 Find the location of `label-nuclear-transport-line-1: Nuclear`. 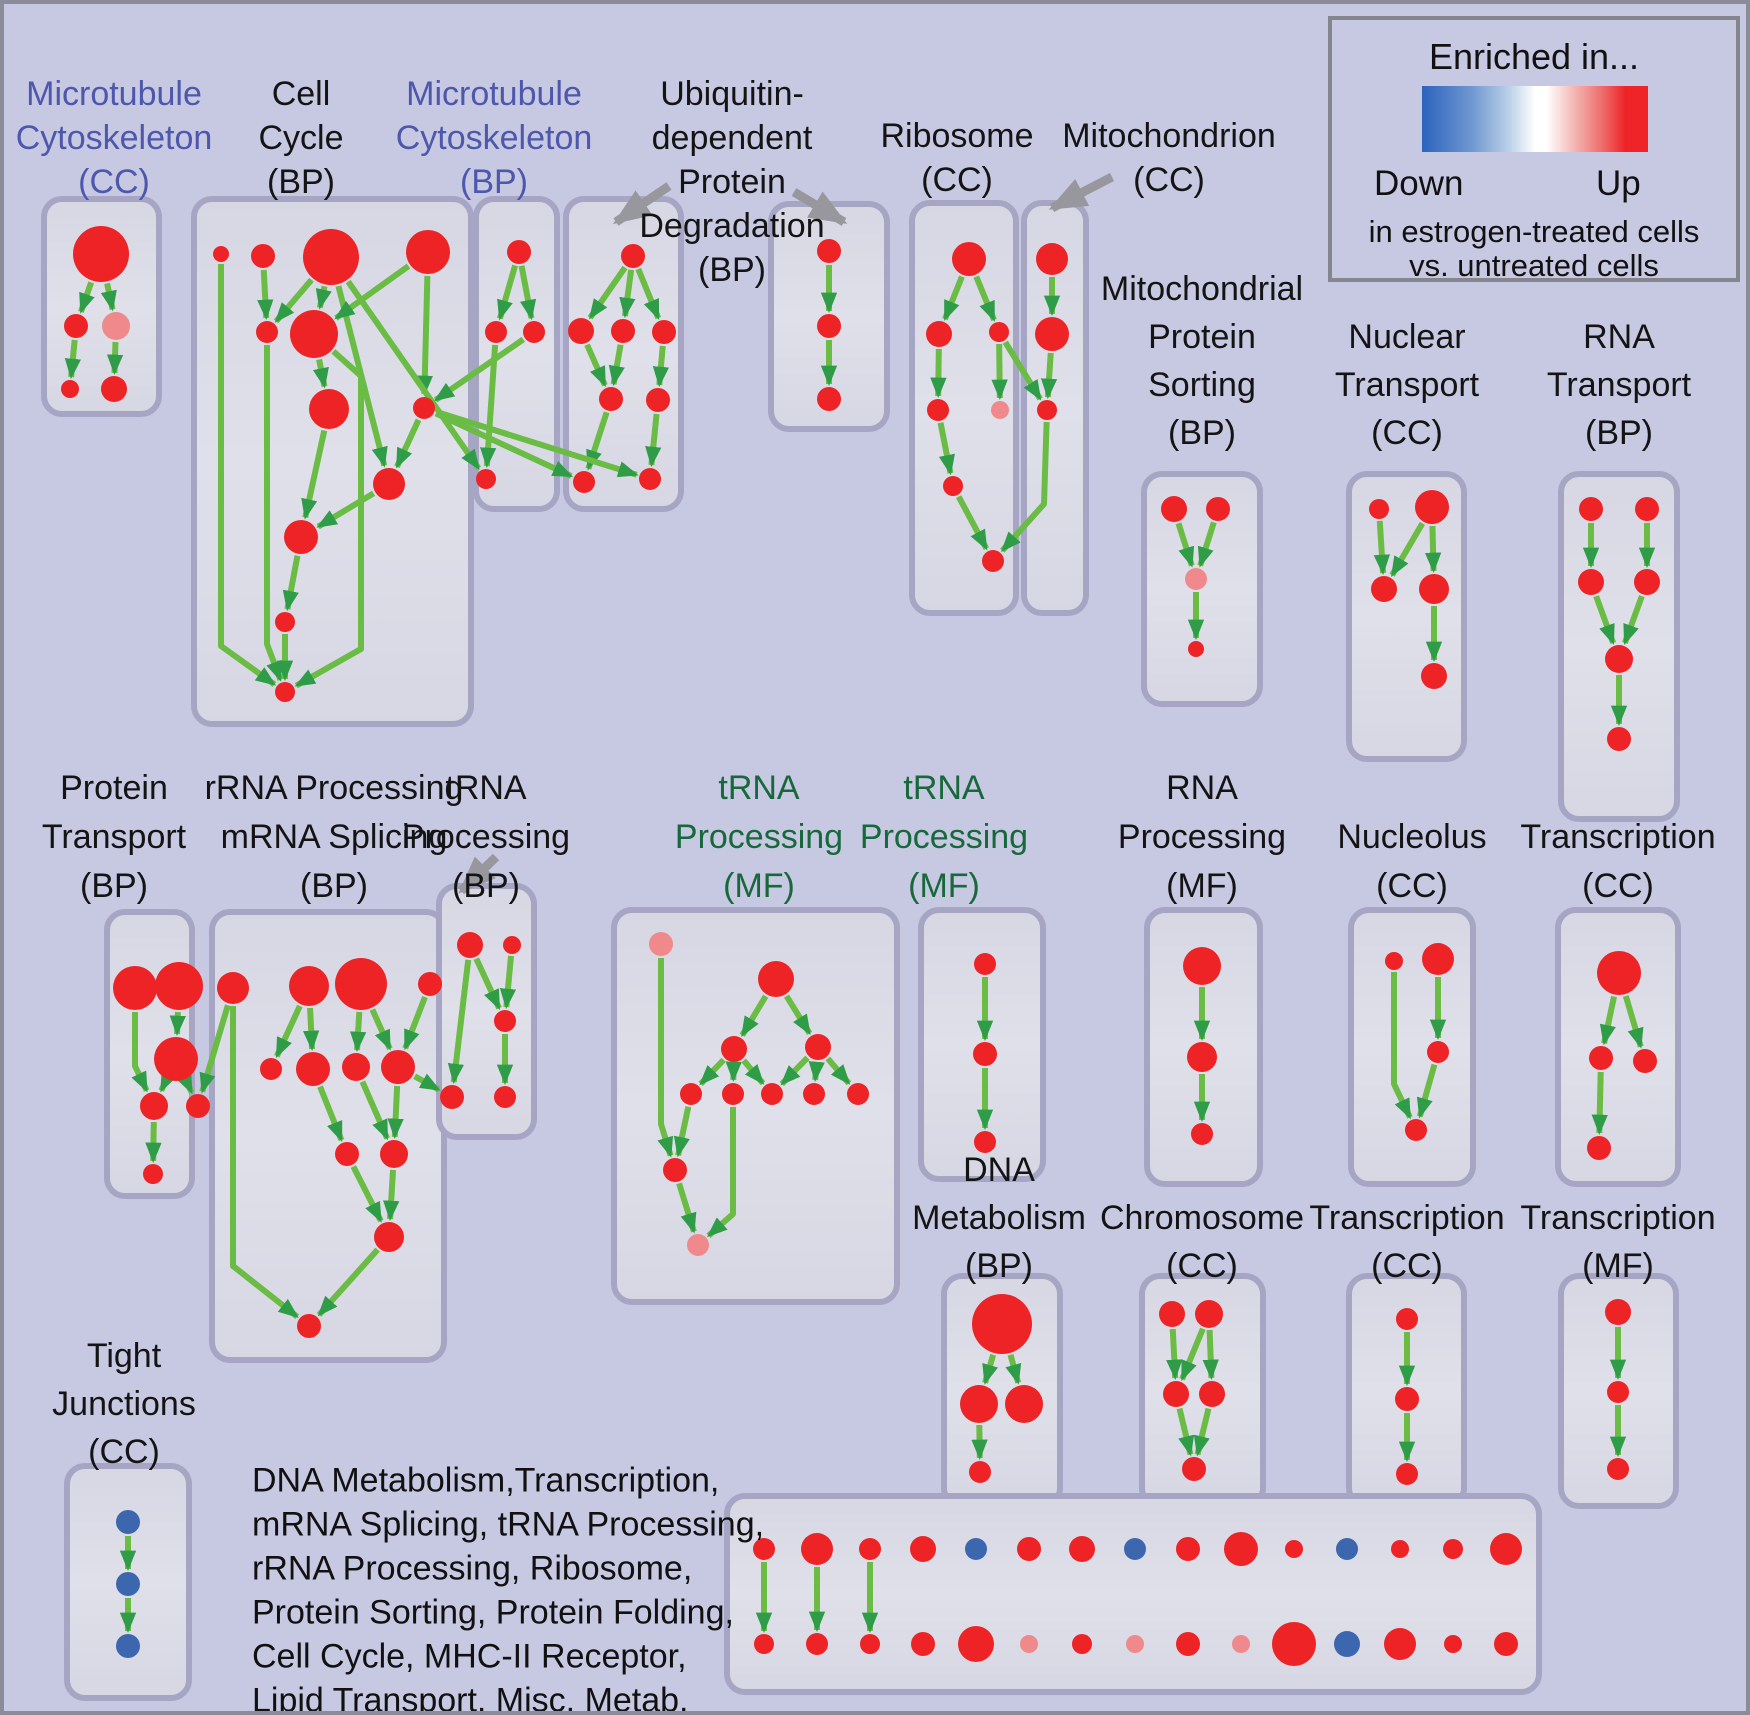

label-nuclear-transport-line-1: Nuclear is located at coordinates (1407, 337).